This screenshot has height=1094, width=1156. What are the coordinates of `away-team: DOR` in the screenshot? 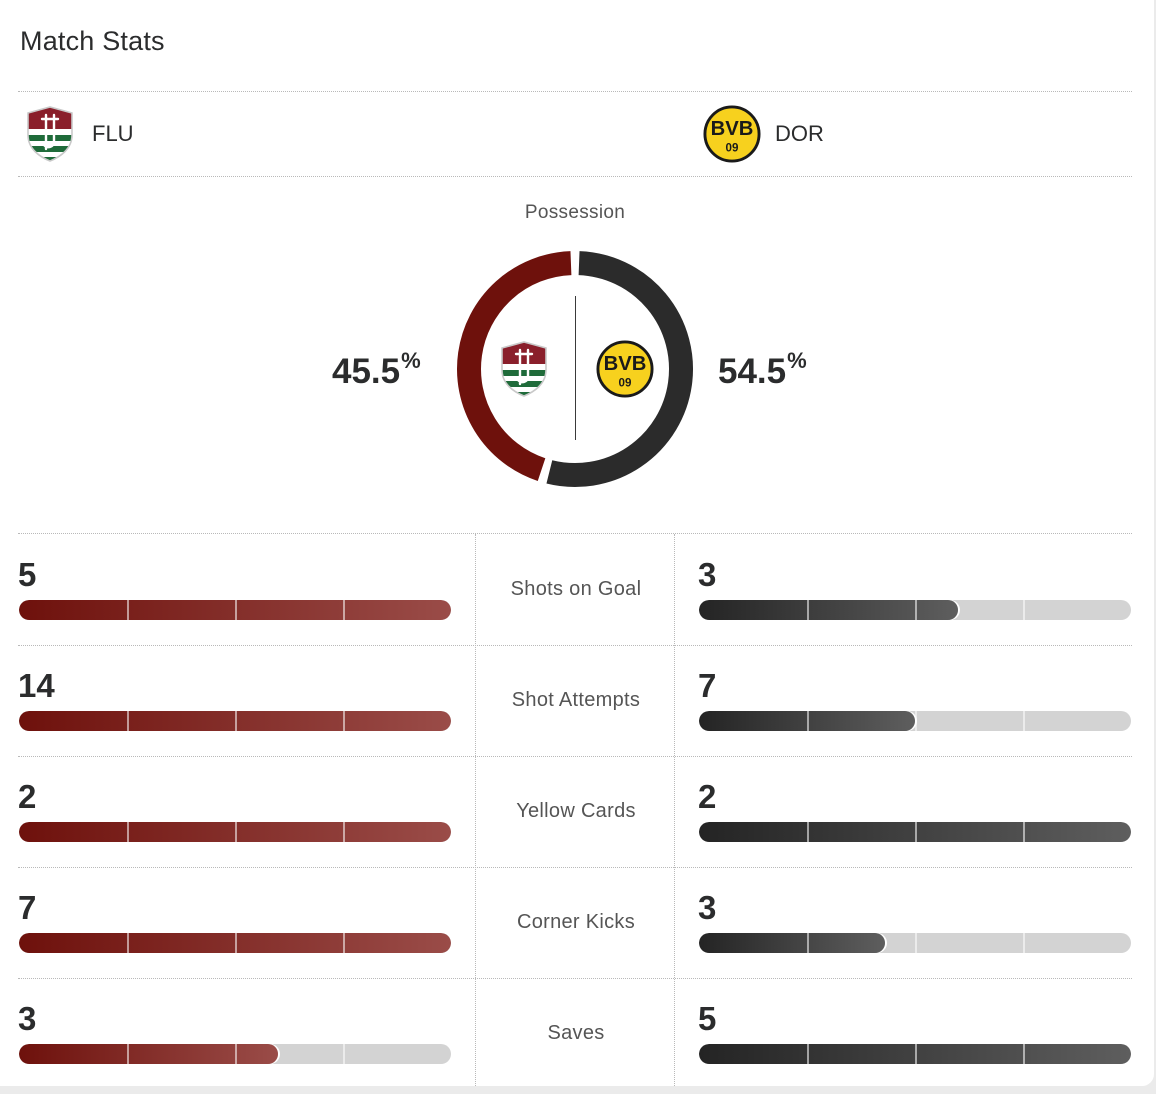 It's located at (763, 134).